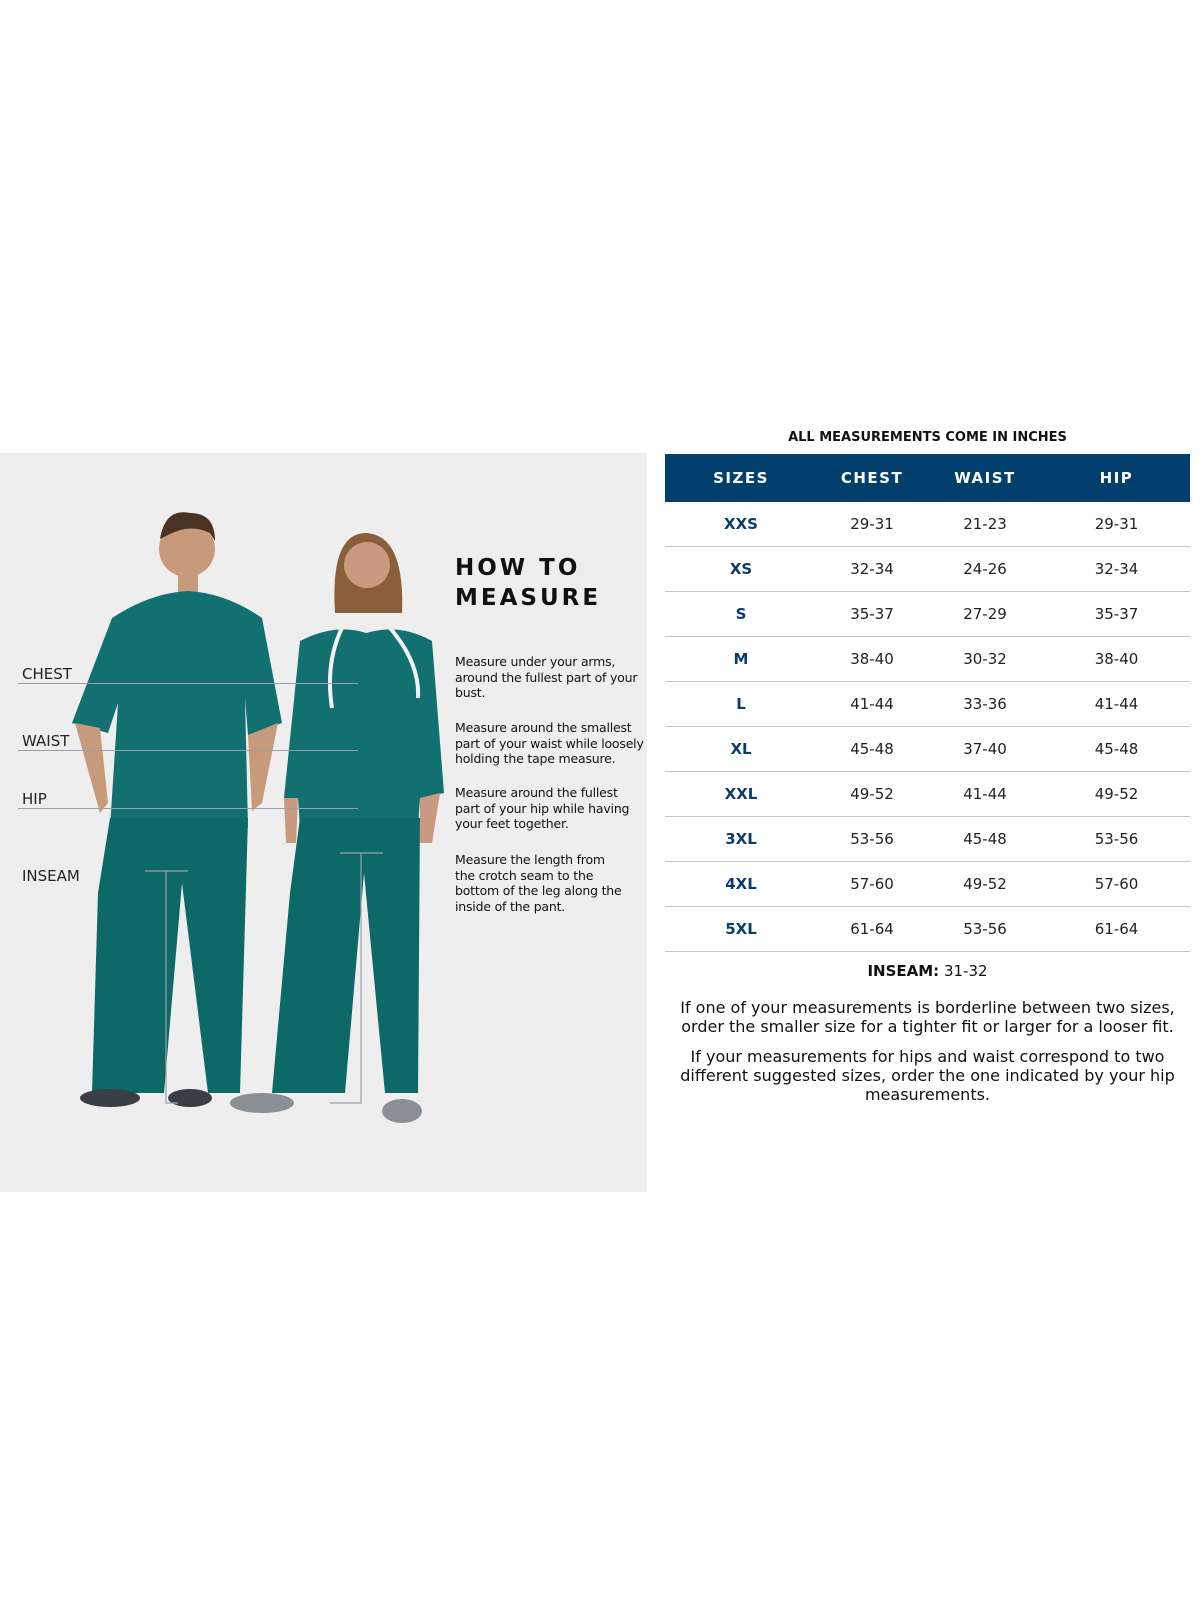 This screenshot has width=1200, height=1600. What do you see at coordinates (1116, 794) in the screenshot?
I see `hip-cell: 49-52` at bounding box center [1116, 794].